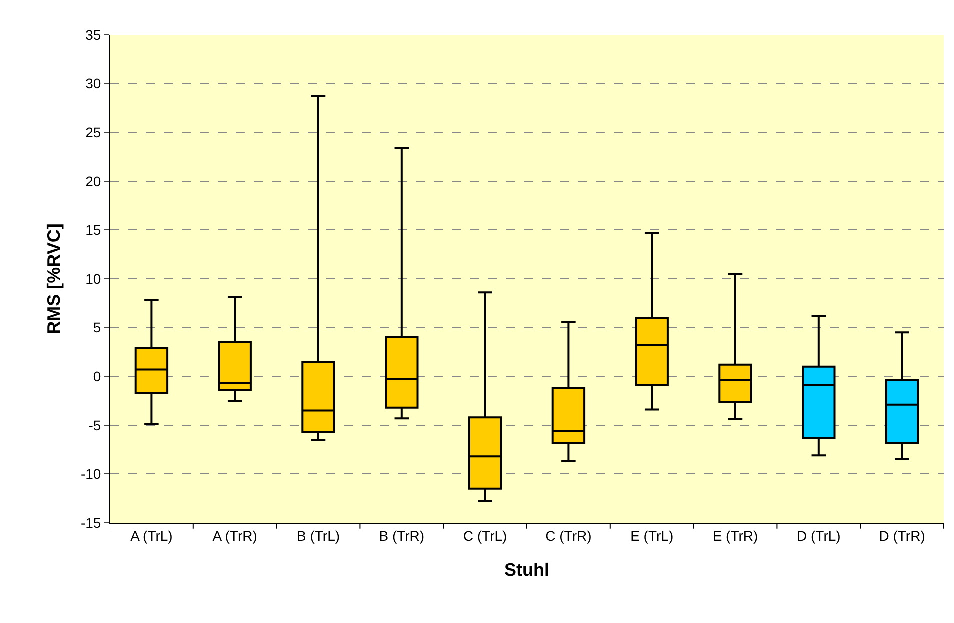 This screenshot has height=623, width=954. I want to click on y-tick-label: 20, so click(94, 181).